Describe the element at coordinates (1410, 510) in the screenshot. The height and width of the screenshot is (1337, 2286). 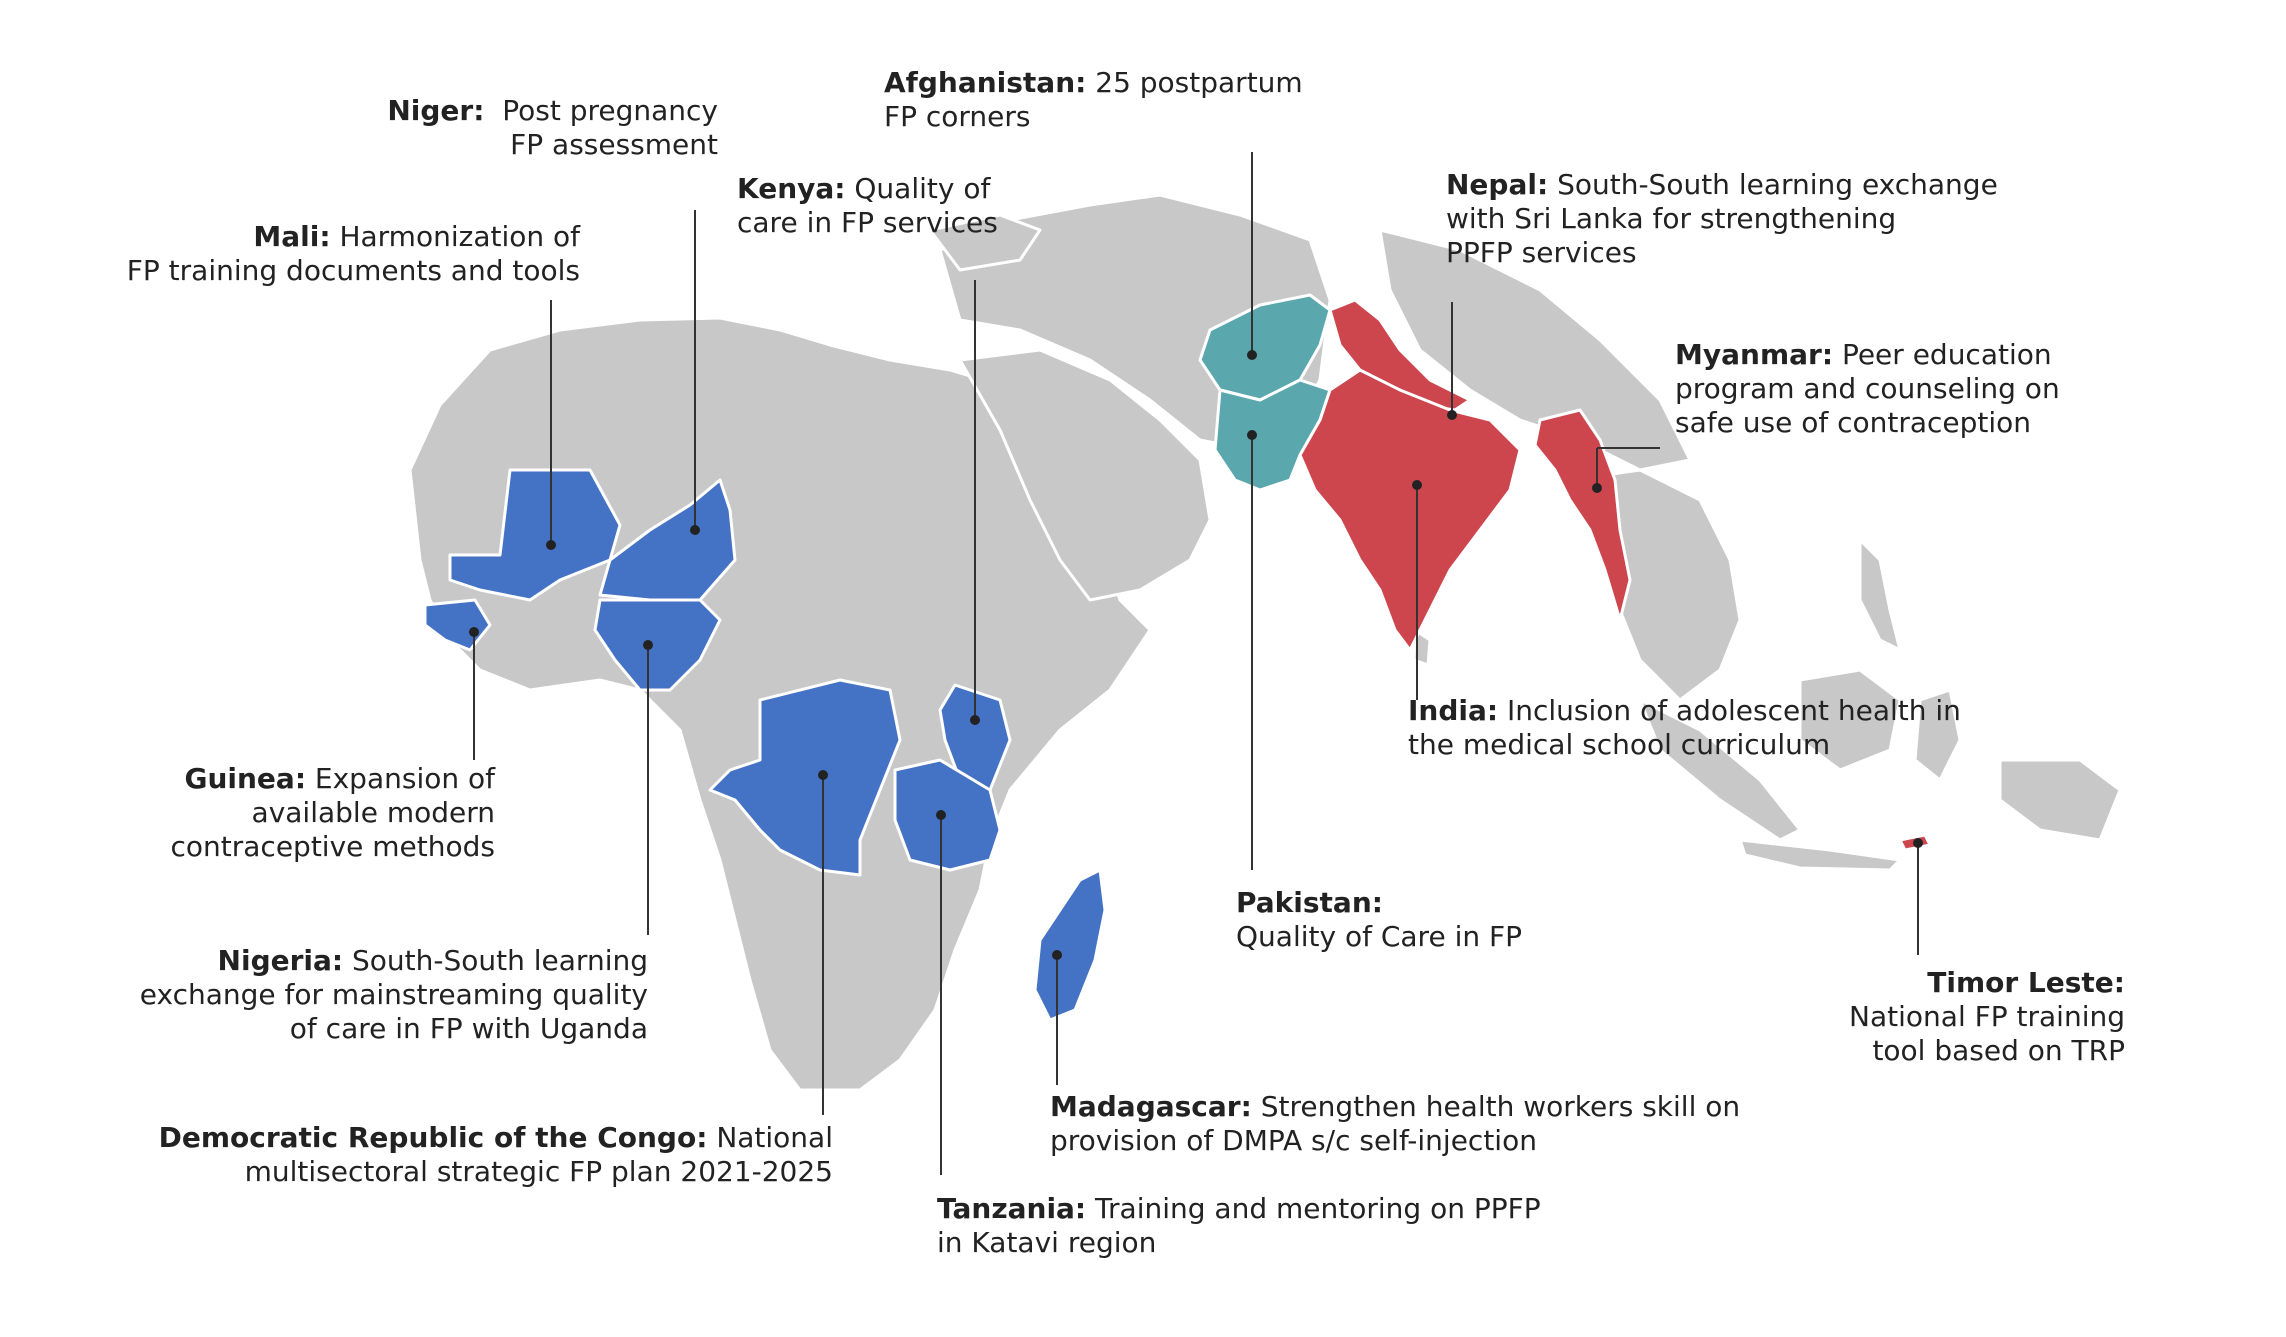
I see `india-shape` at that location.